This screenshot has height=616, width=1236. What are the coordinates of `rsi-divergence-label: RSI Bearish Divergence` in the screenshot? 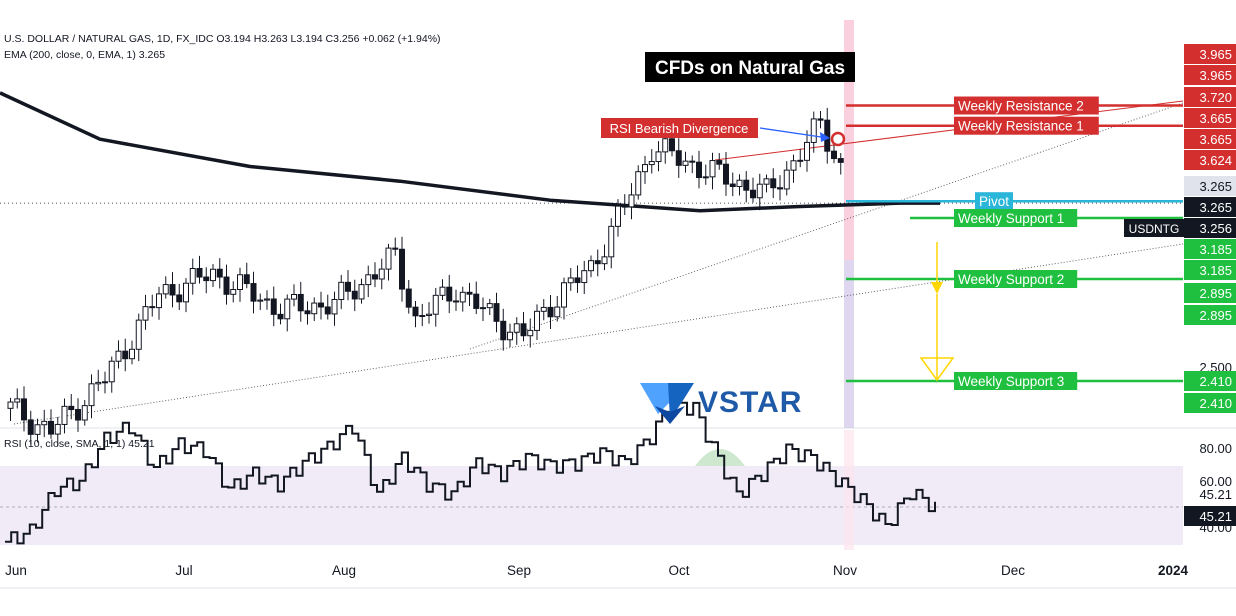 It's located at (679, 128).